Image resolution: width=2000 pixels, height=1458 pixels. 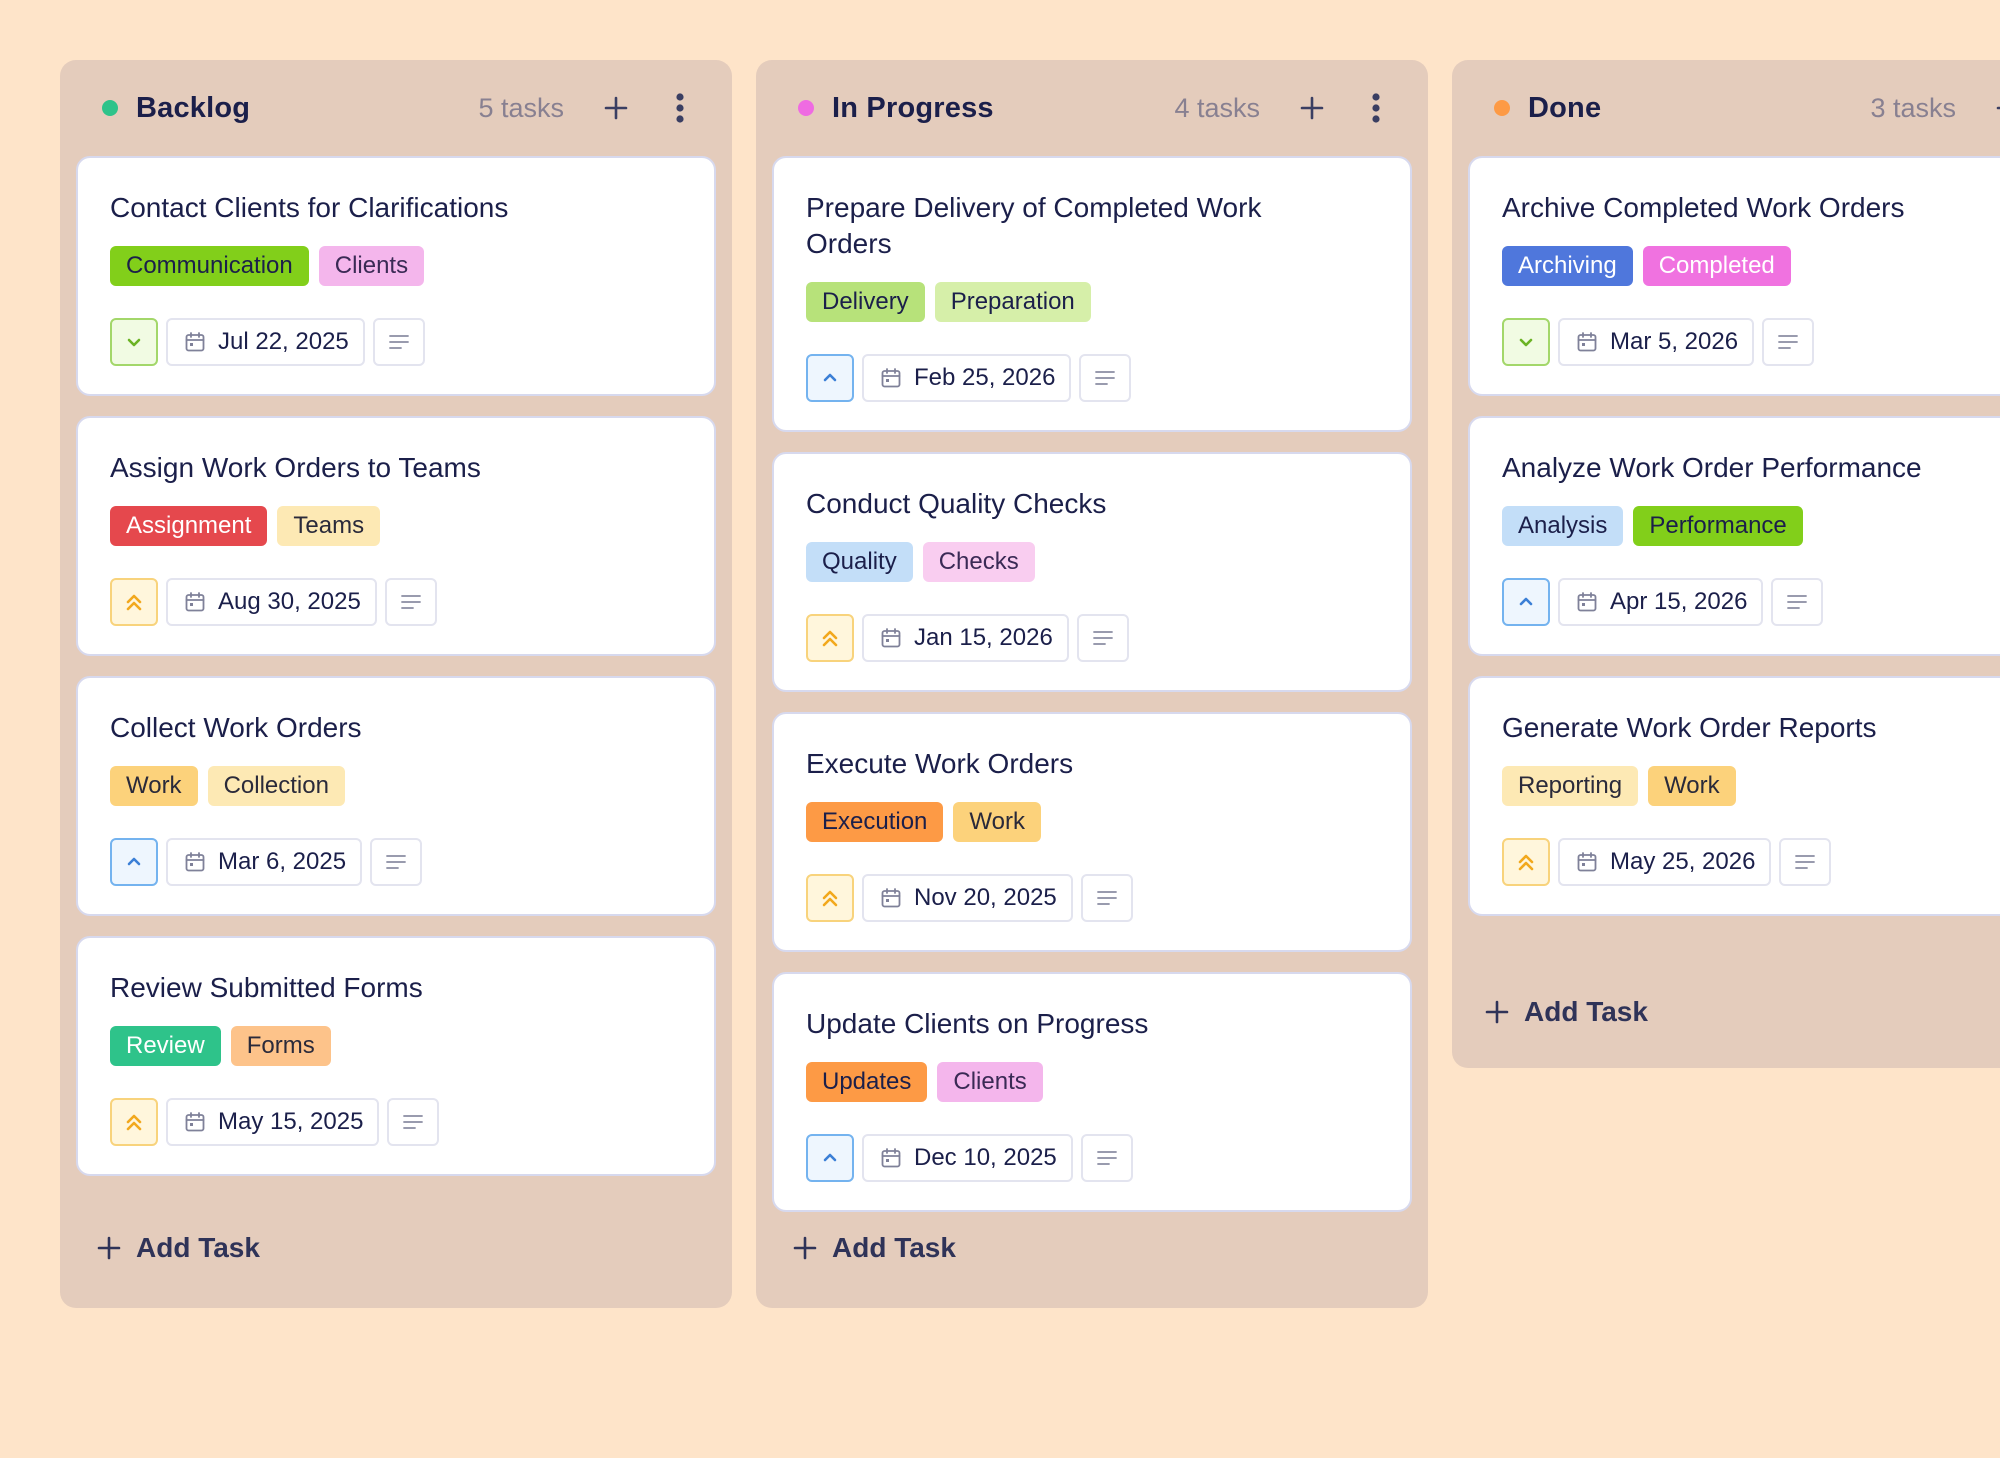 I want to click on due-date: Mar 6, 2025, so click(x=264, y=862).